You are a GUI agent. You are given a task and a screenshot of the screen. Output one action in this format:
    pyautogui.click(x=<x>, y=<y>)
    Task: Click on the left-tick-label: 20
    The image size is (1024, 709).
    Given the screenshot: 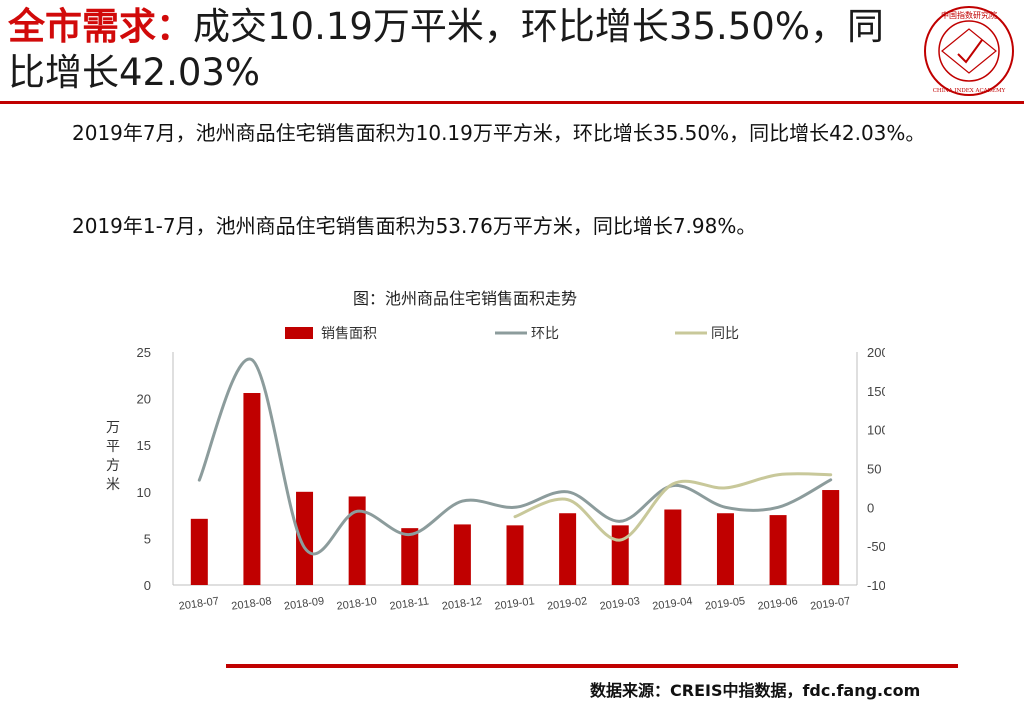 What is the action you would take?
    pyautogui.click(x=144, y=399)
    